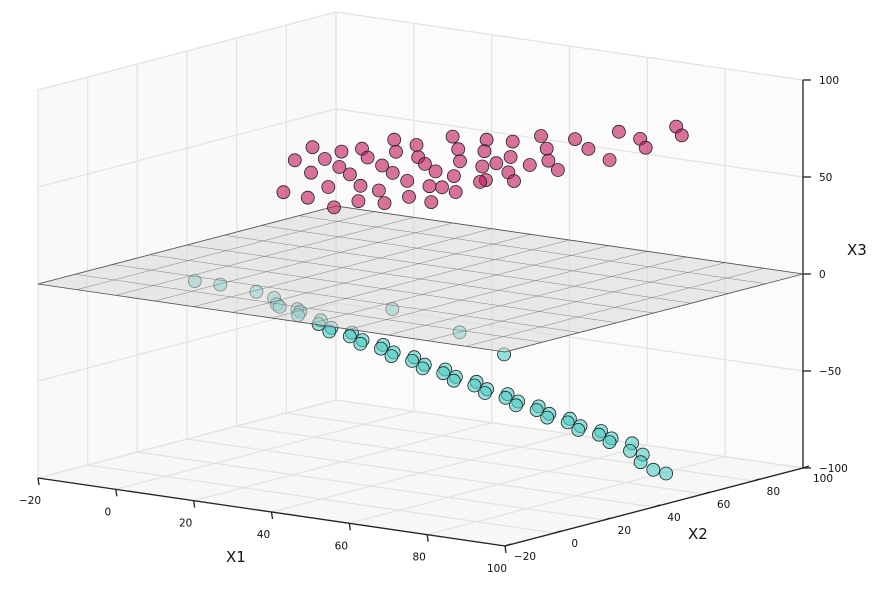  What do you see at coordinates (698, 534) in the screenshot?
I see `y-axis-label: X2` at bounding box center [698, 534].